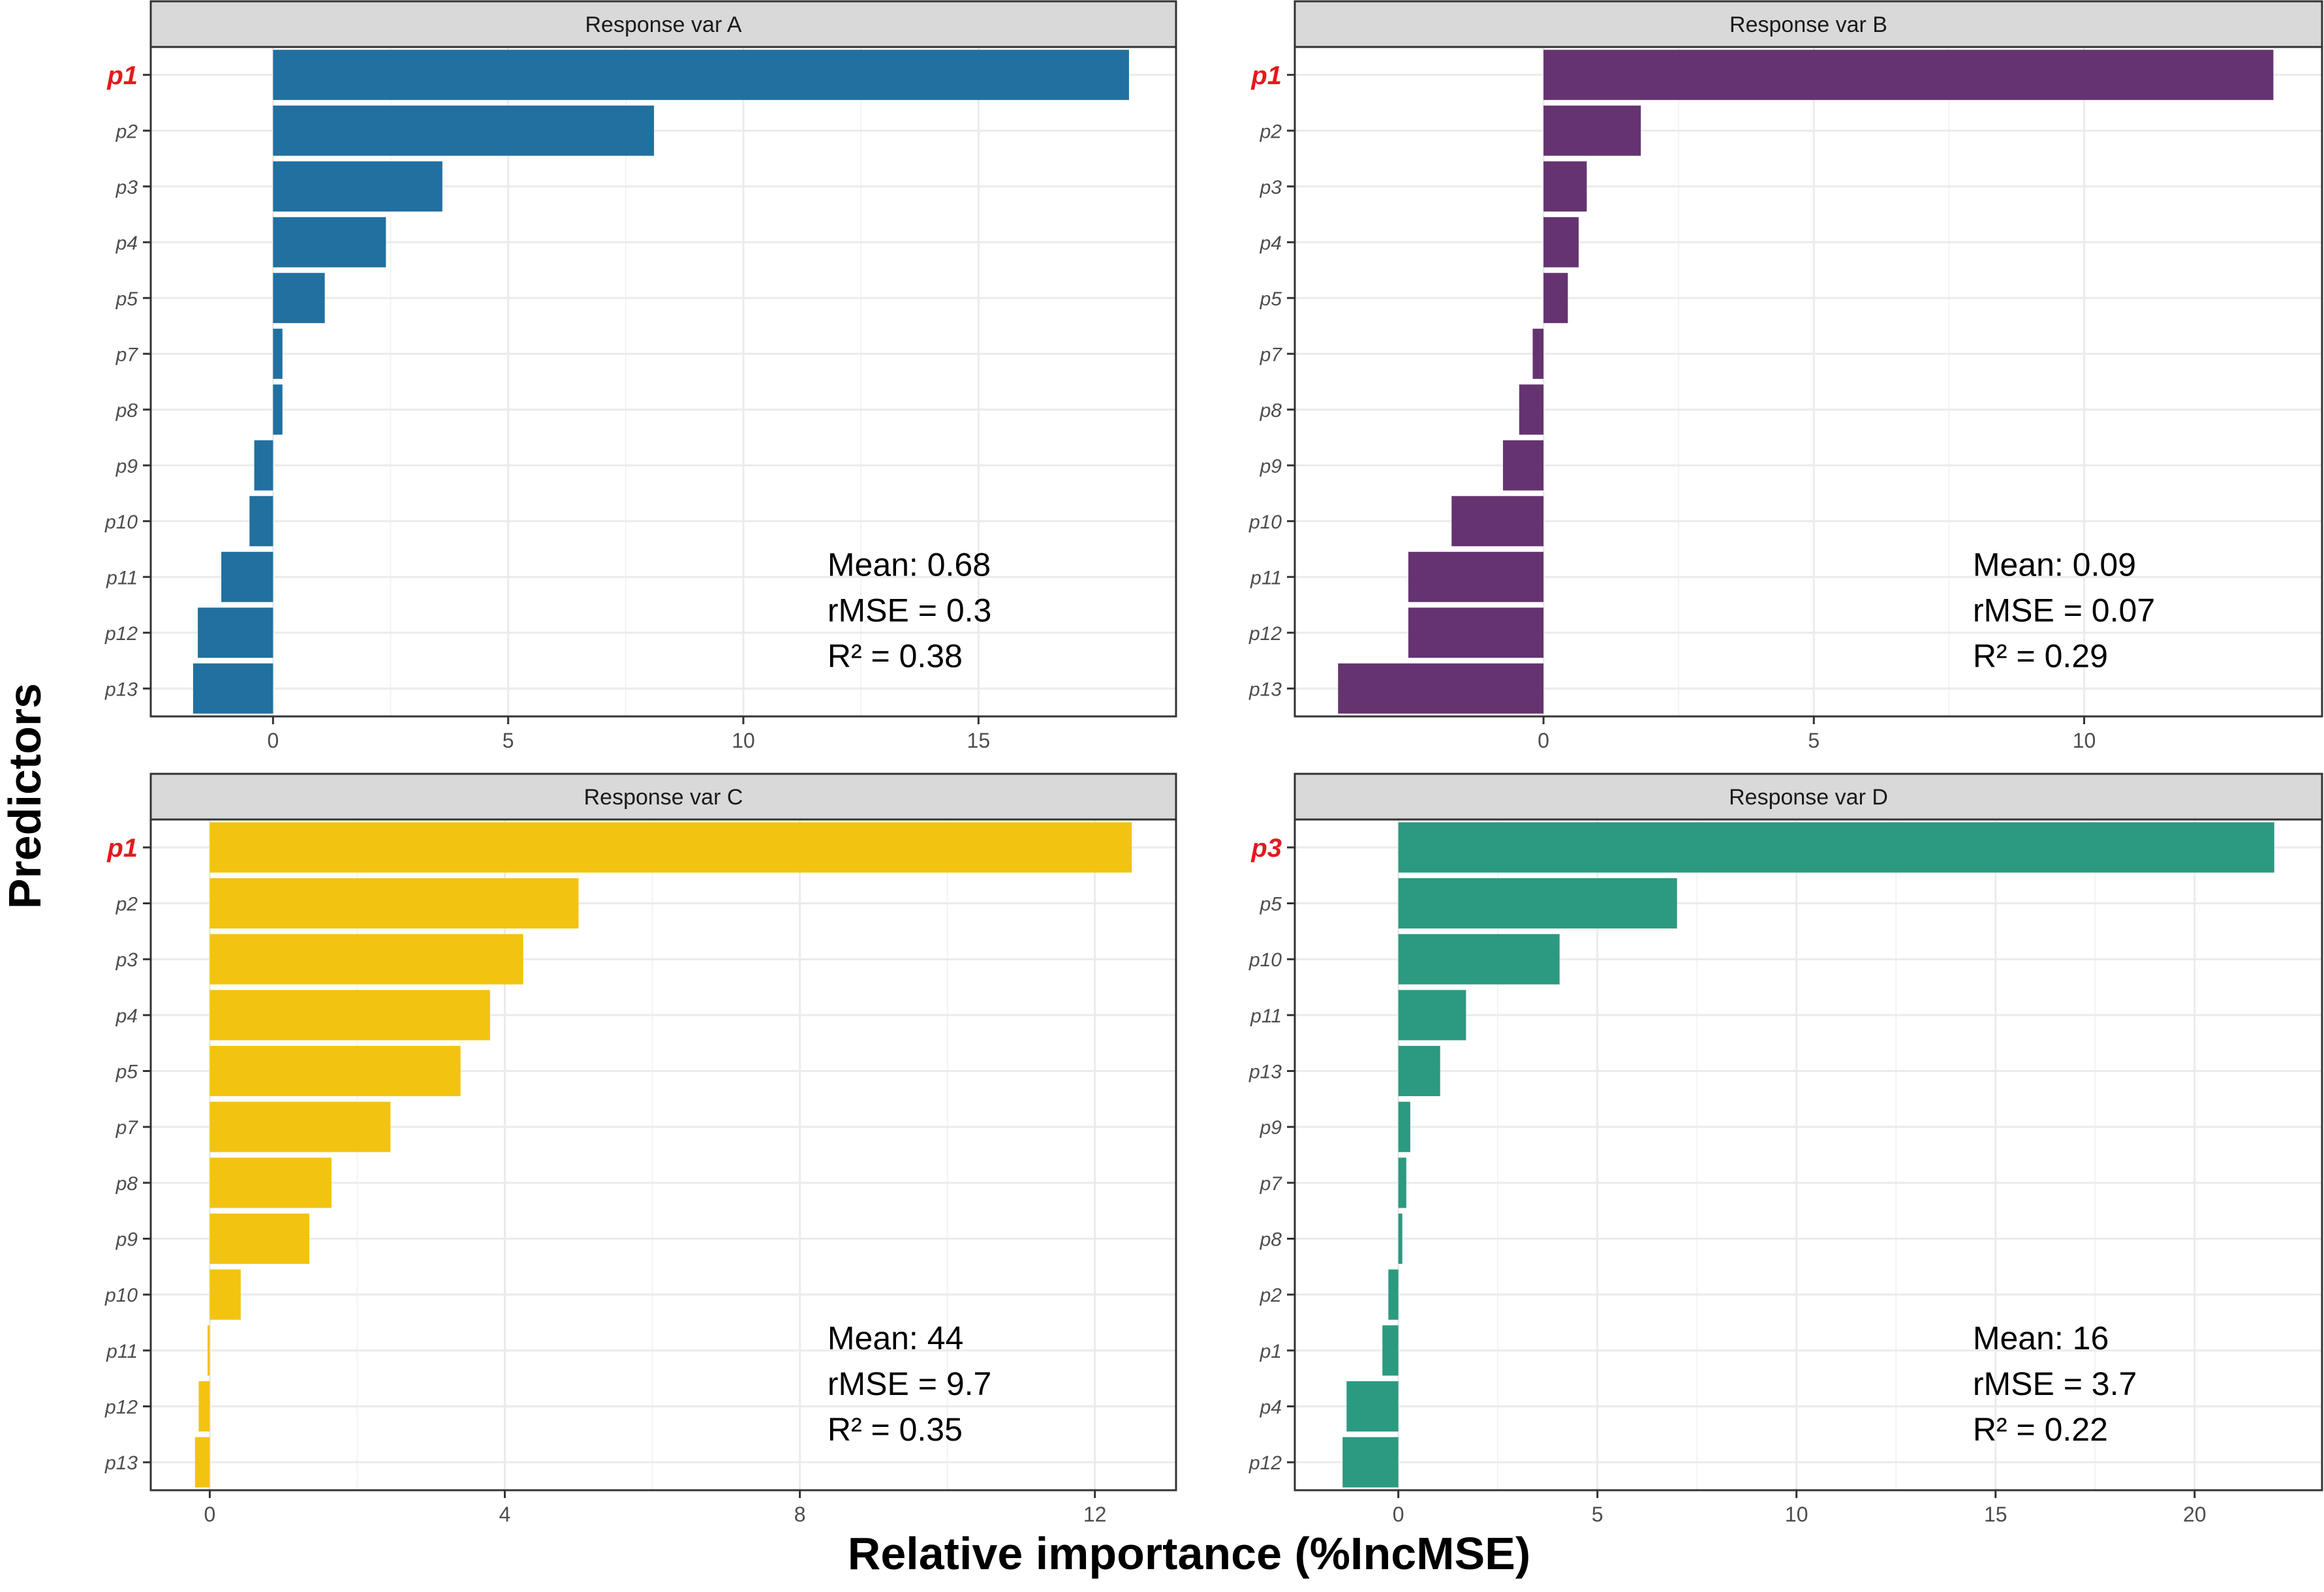 This screenshot has width=2324, height=1592. I want to click on panel-title: Response var B, so click(1808, 24).